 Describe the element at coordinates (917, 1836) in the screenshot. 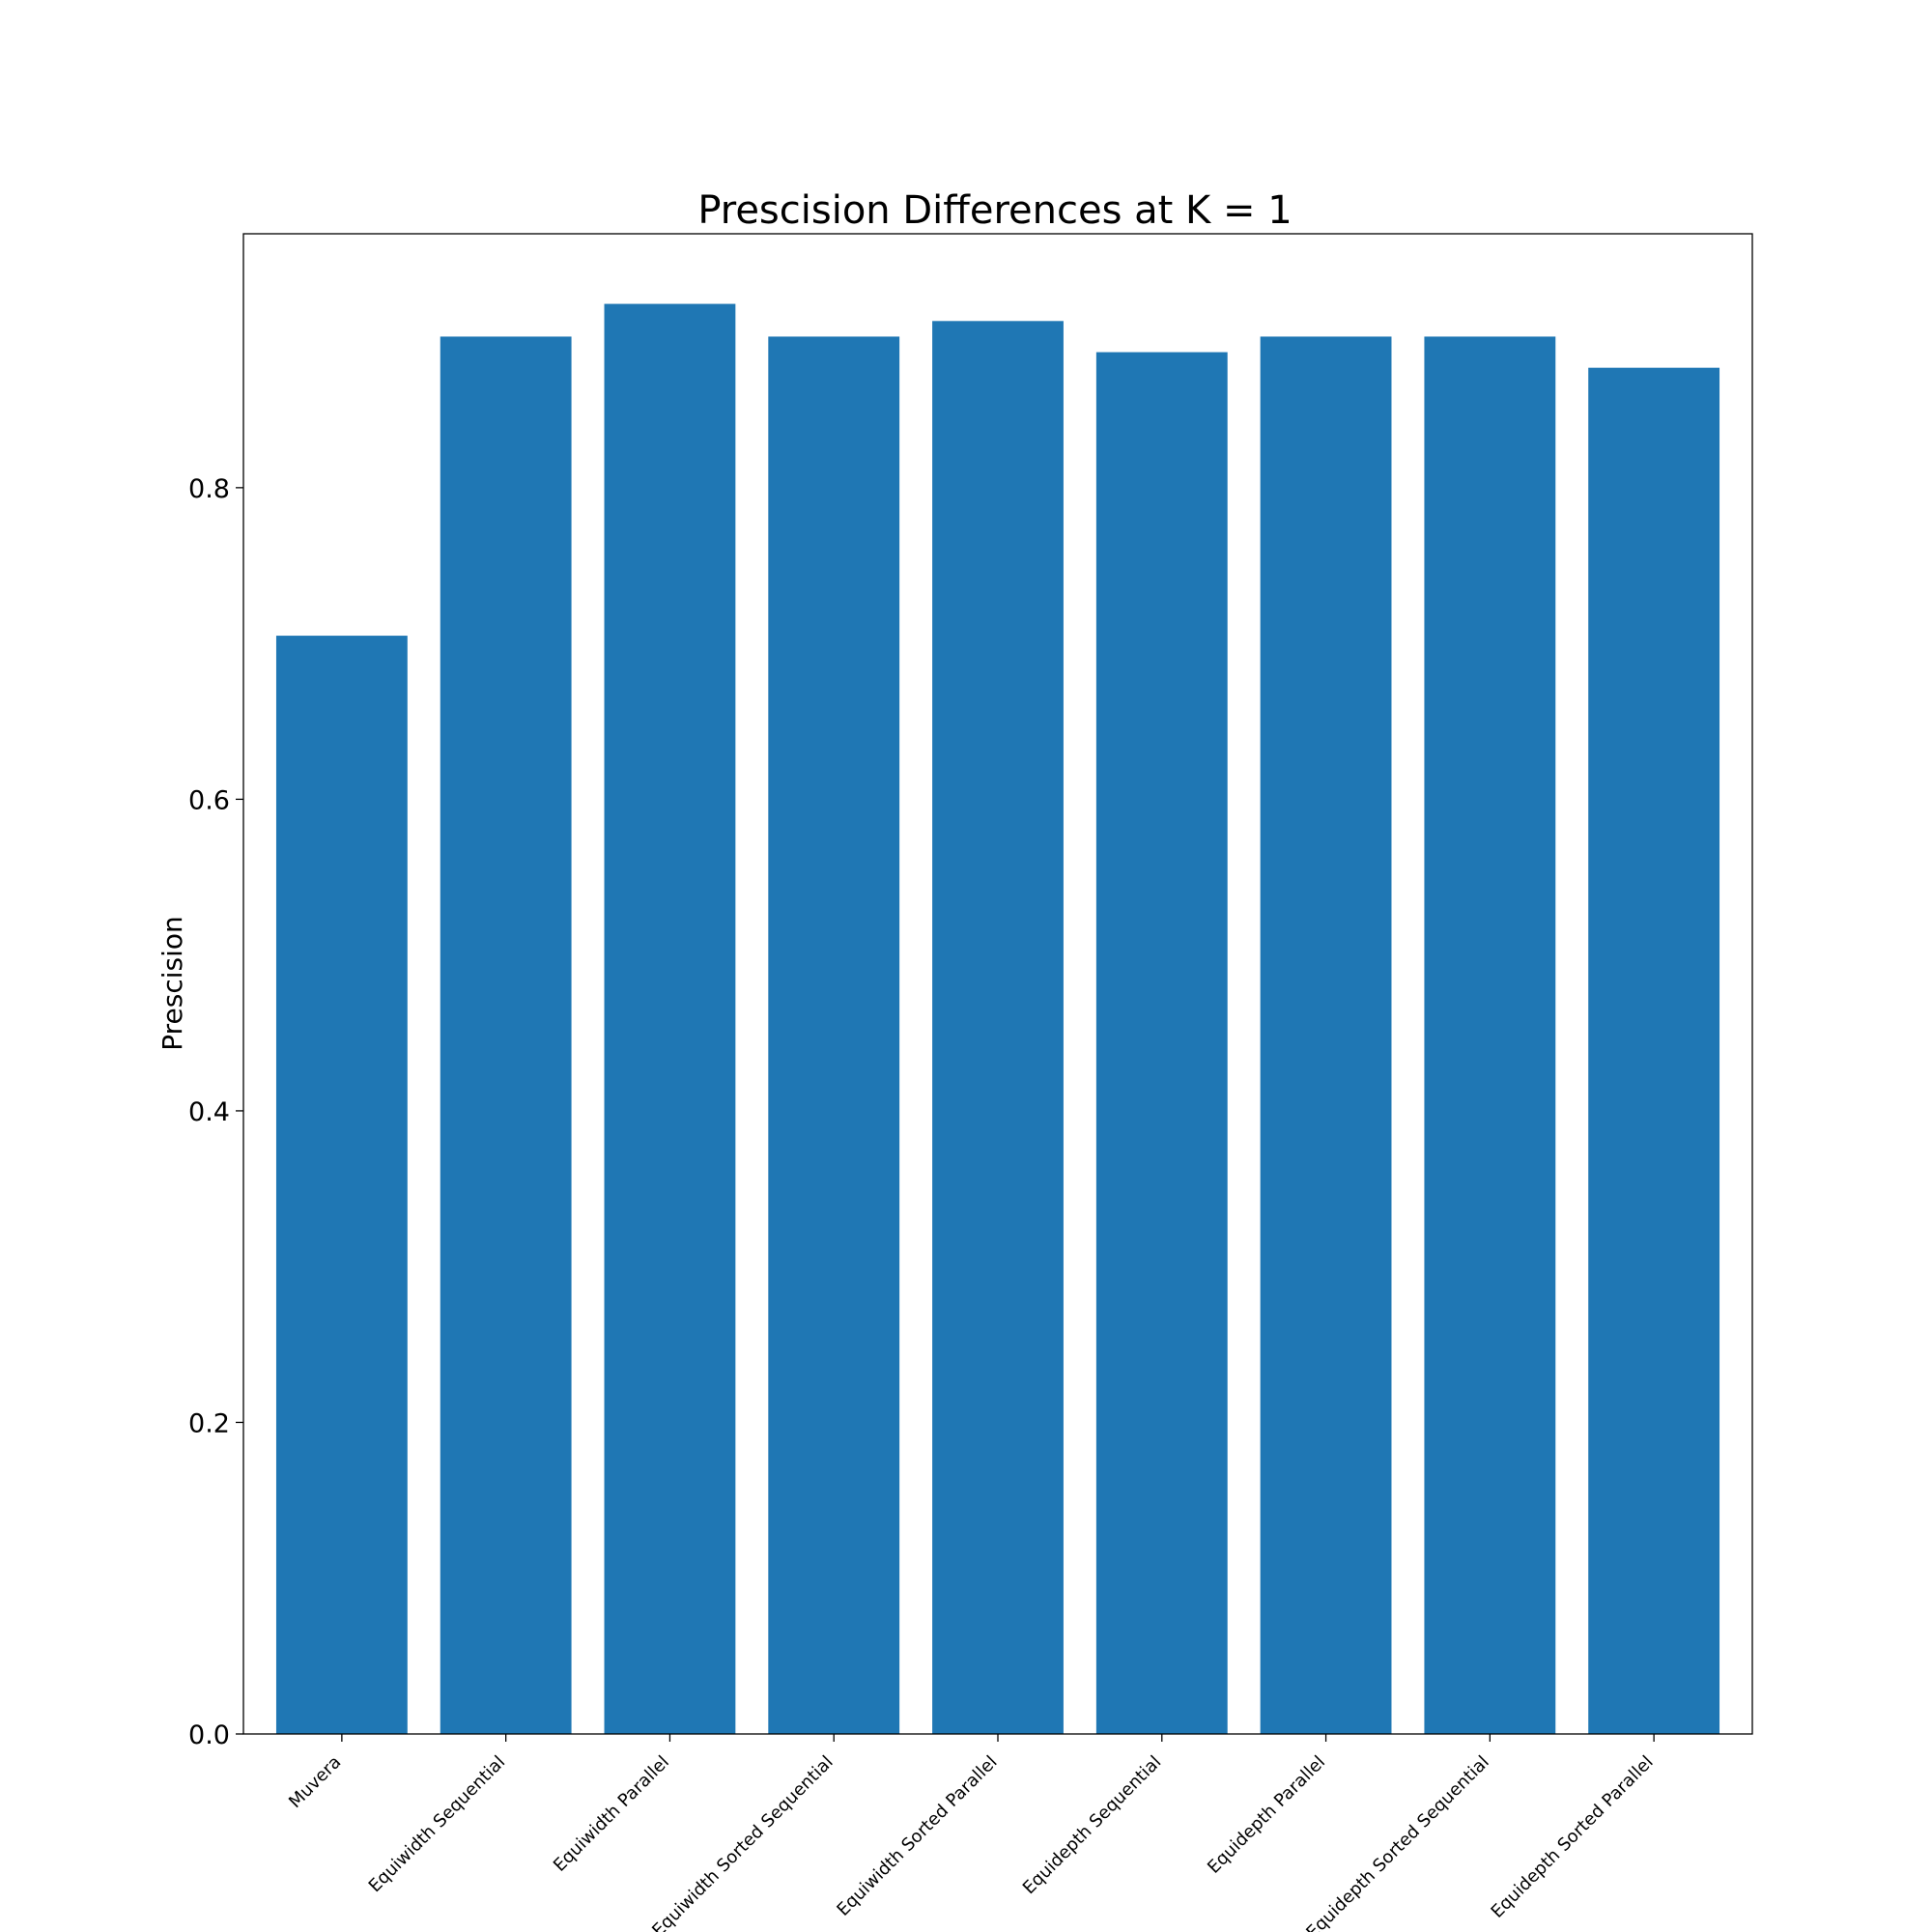

I see `x-tick-label: Equiwidth Sorted Parallel` at that location.